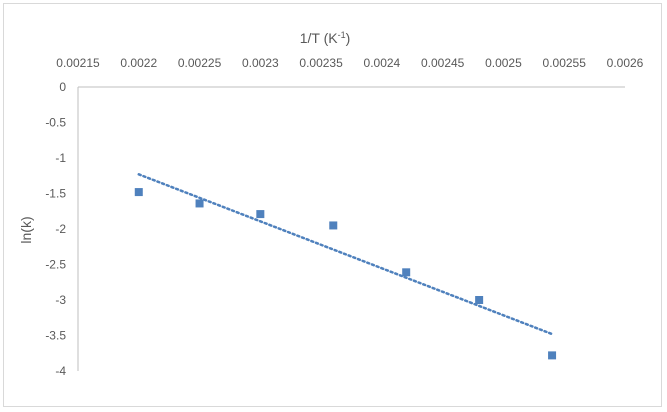  I want to click on x-axis-title-superscript: -1, so click(342, 35).